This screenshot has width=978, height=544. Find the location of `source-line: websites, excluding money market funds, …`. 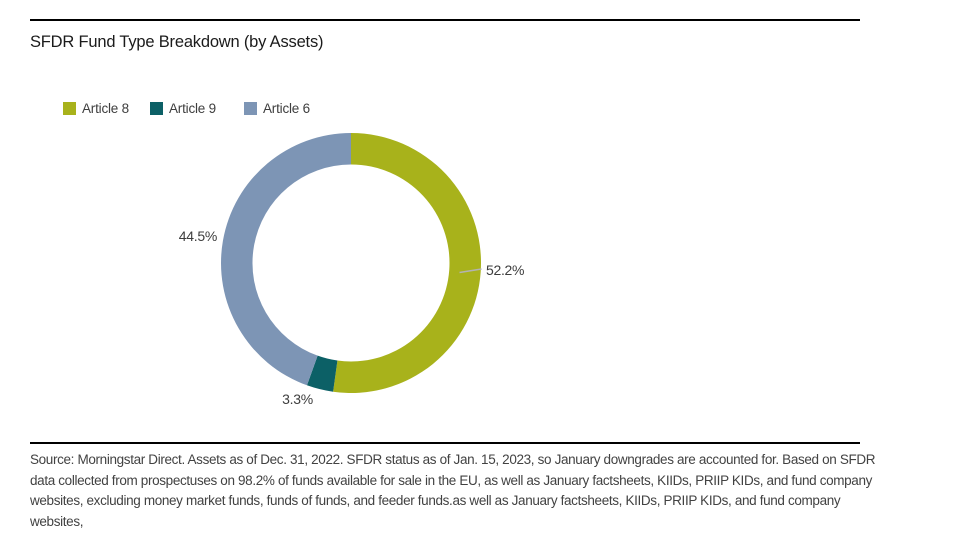

source-line: websites, excluding money market funds, … is located at coordinates (435, 500).